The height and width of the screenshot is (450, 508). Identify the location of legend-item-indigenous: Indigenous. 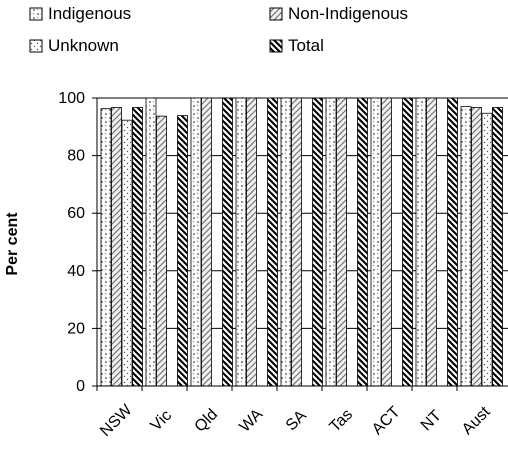
(80, 13).